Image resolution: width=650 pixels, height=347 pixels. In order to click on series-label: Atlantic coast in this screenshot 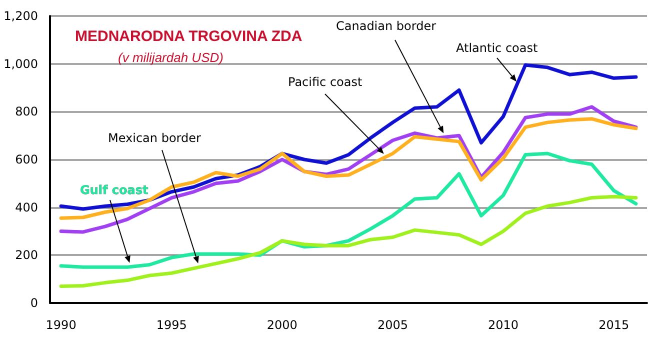, I will do `click(497, 48)`.